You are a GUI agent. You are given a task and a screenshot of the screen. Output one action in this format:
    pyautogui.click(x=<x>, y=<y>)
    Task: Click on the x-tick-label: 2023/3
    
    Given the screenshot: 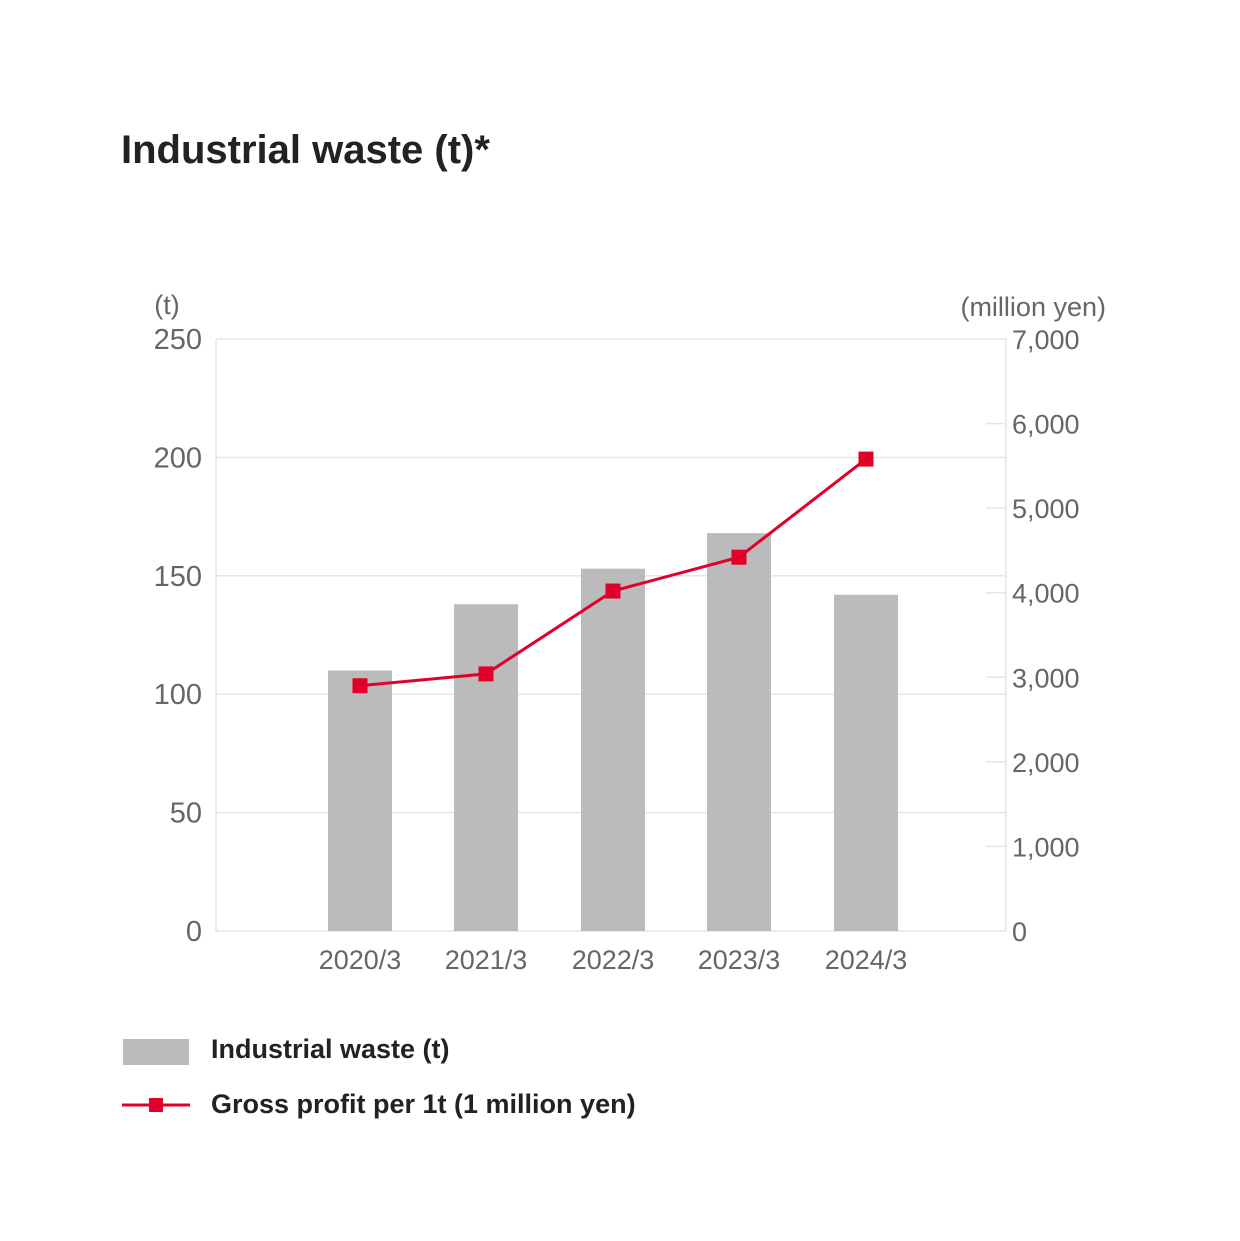 What is the action you would take?
    pyautogui.click(x=739, y=960)
    